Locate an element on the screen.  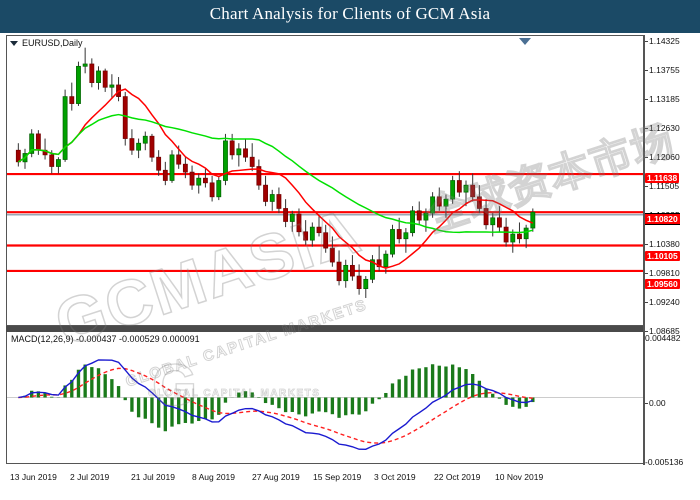
current-price-label: 1.10820 is located at coordinates (662, 219).